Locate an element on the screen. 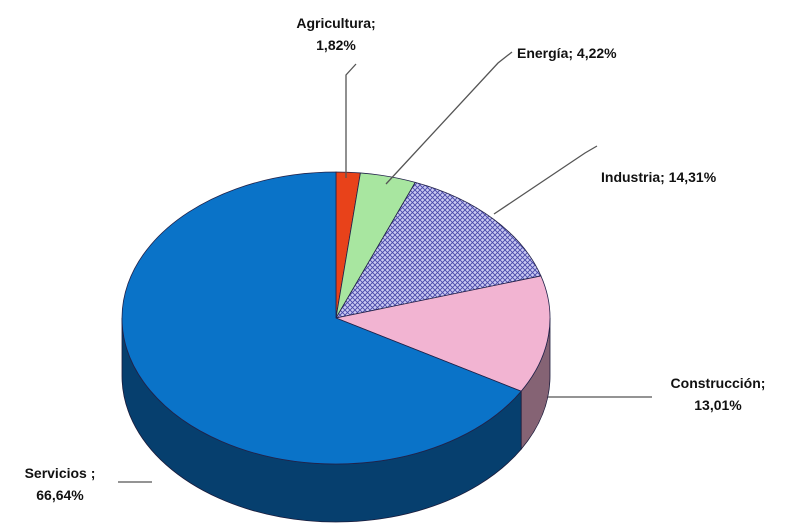  slice-label-industria: Industria; 14,31% is located at coordinates (659, 177).